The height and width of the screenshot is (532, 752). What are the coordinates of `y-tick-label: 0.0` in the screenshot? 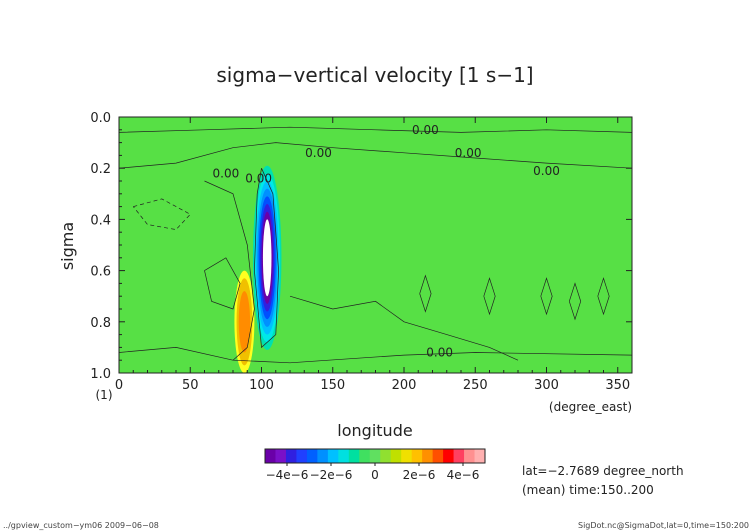 It's located at (100, 118).